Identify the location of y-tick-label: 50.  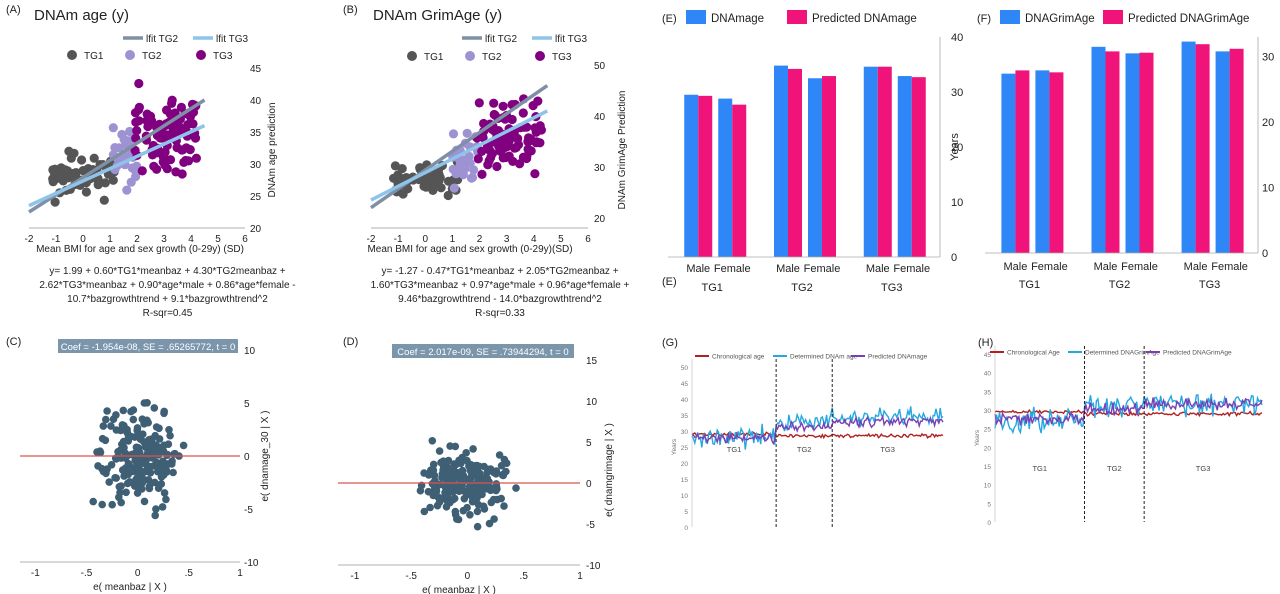
(685, 368).